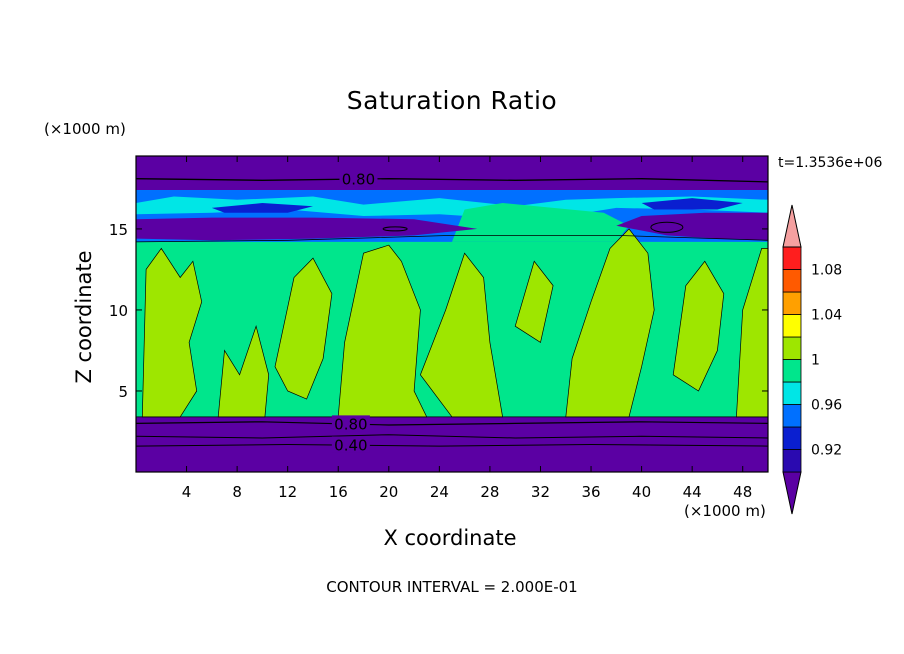 The height and width of the screenshot is (654, 904). I want to click on colorbar: 0.92 0.96 1 1.04 1.08, so click(812, 359).